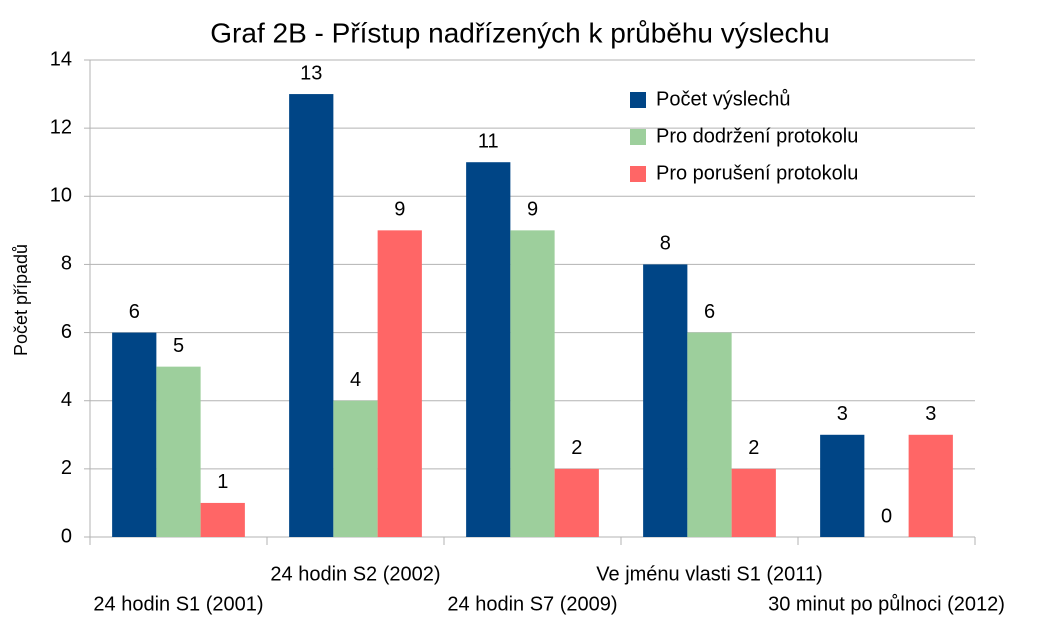 Image resolution: width=1045 pixels, height=618 pixels. What do you see at coordinates (886, 516) in the screenshot?
I see `value-label: 0` at bounding box center [886, 516].